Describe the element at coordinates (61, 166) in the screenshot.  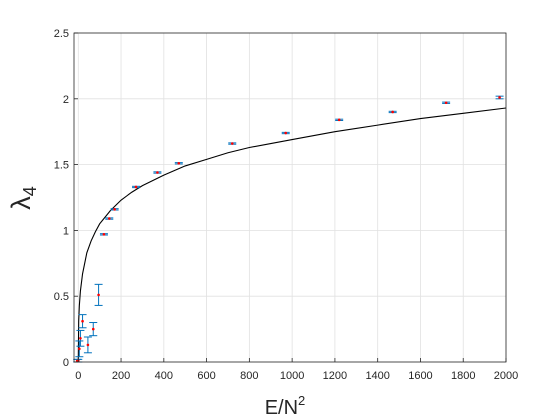
I see `y-tick-label: 1.5` at that location.